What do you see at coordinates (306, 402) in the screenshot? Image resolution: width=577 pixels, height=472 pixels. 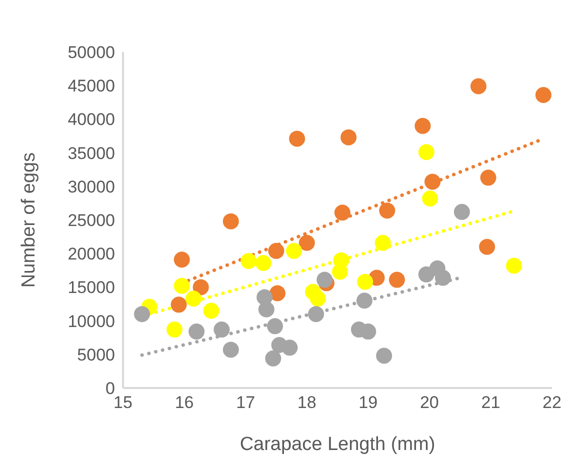 I see `x-tick-label: 18` at bounding box center [306, 402].